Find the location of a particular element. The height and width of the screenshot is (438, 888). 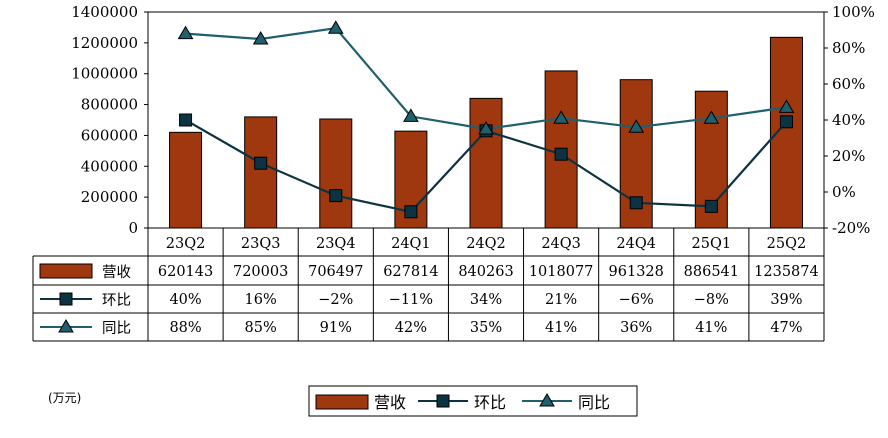

y-left-tick-label: 200000 is located at coordinates (109, 197).